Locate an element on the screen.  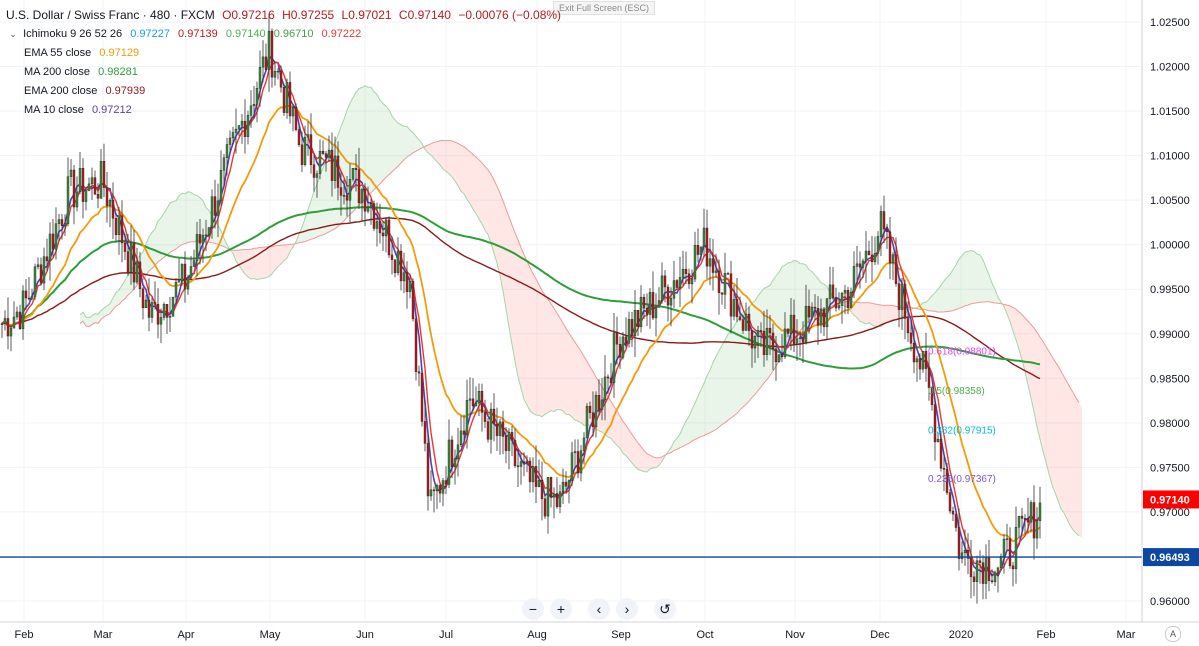
hline-price-tag-bg is located at coordinates (1171, 557).